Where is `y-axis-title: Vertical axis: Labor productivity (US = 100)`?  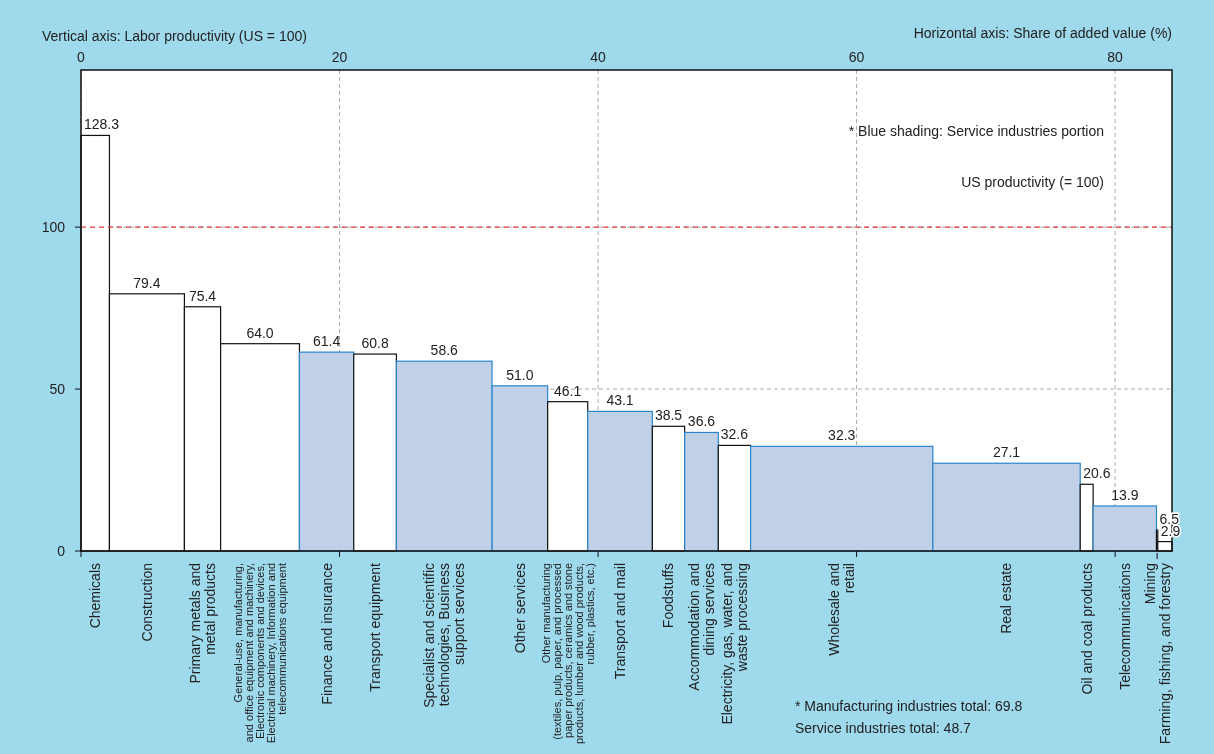
y-axis-title: Vertical axis: Labor productivity (US = 100) is located at coordinates (174, 36).